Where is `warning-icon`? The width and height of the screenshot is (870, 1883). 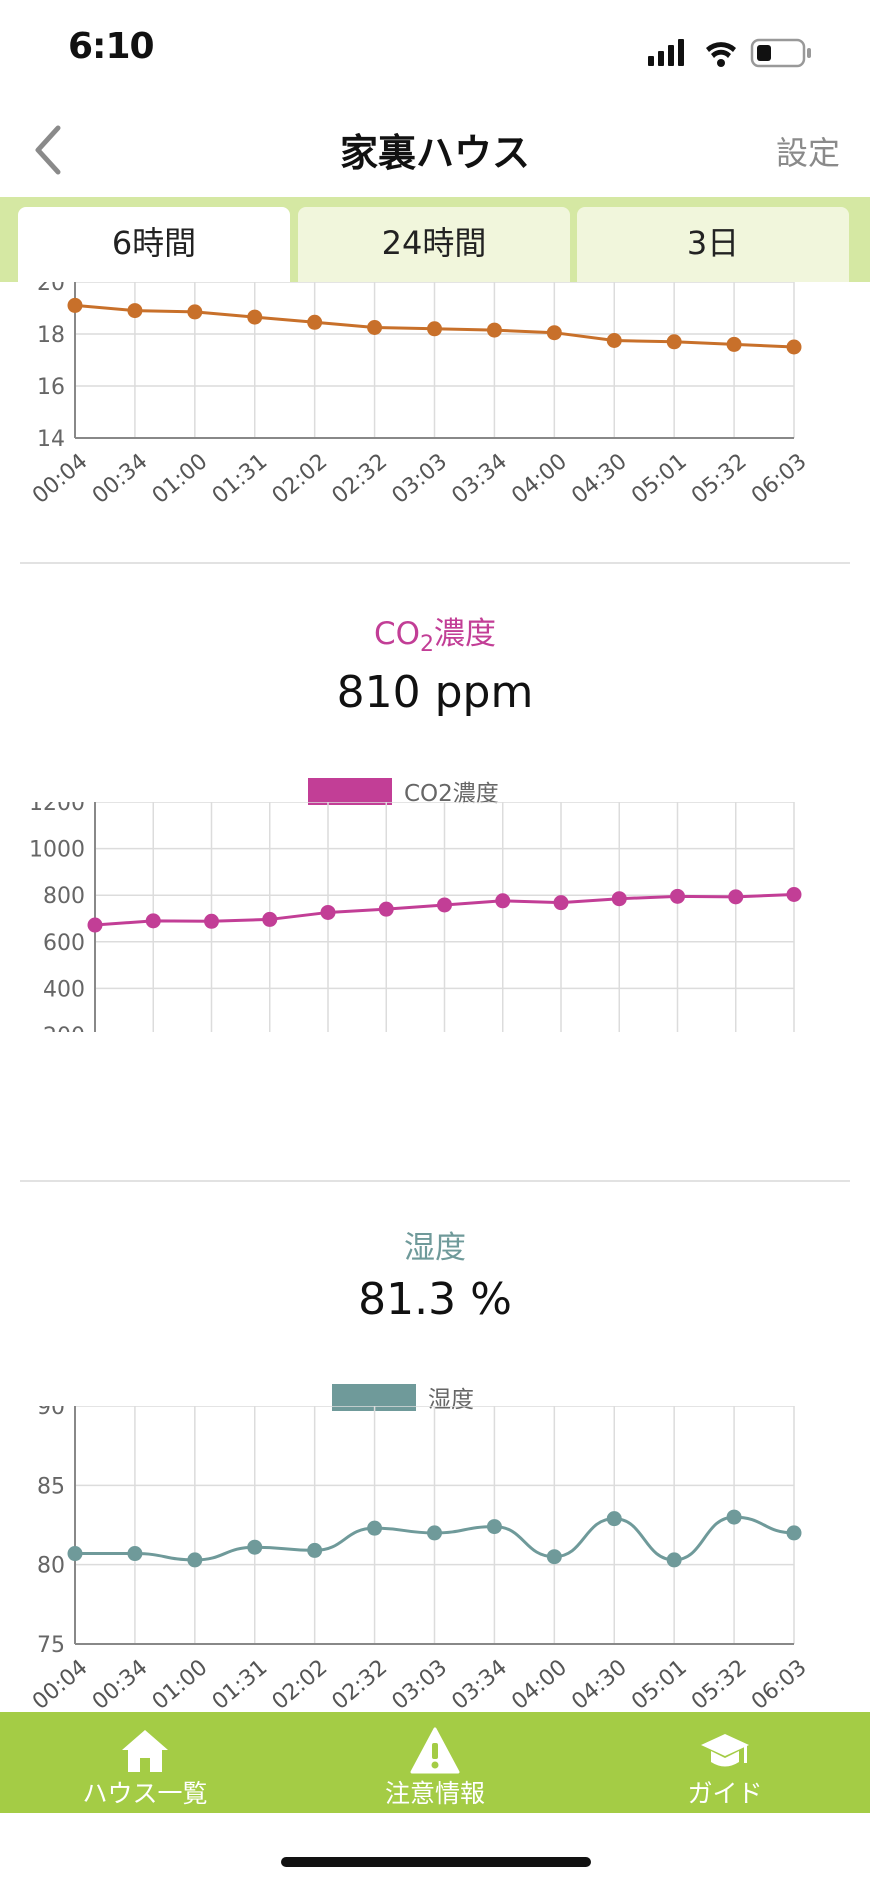 warning-icon is located at coordinates (435, 1750).